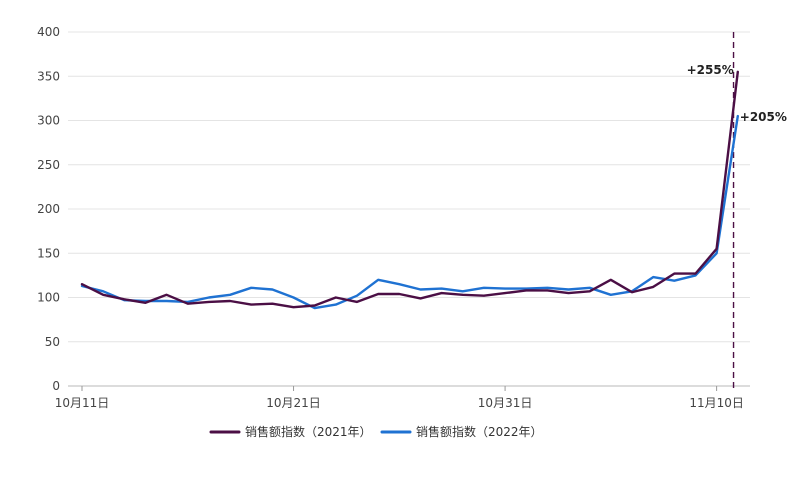 The image size is (800, 483). What do you see at coordinates (56, 386) in the screenshot?
I see `y-tick-label: 0` at bounding box center [56, 386].